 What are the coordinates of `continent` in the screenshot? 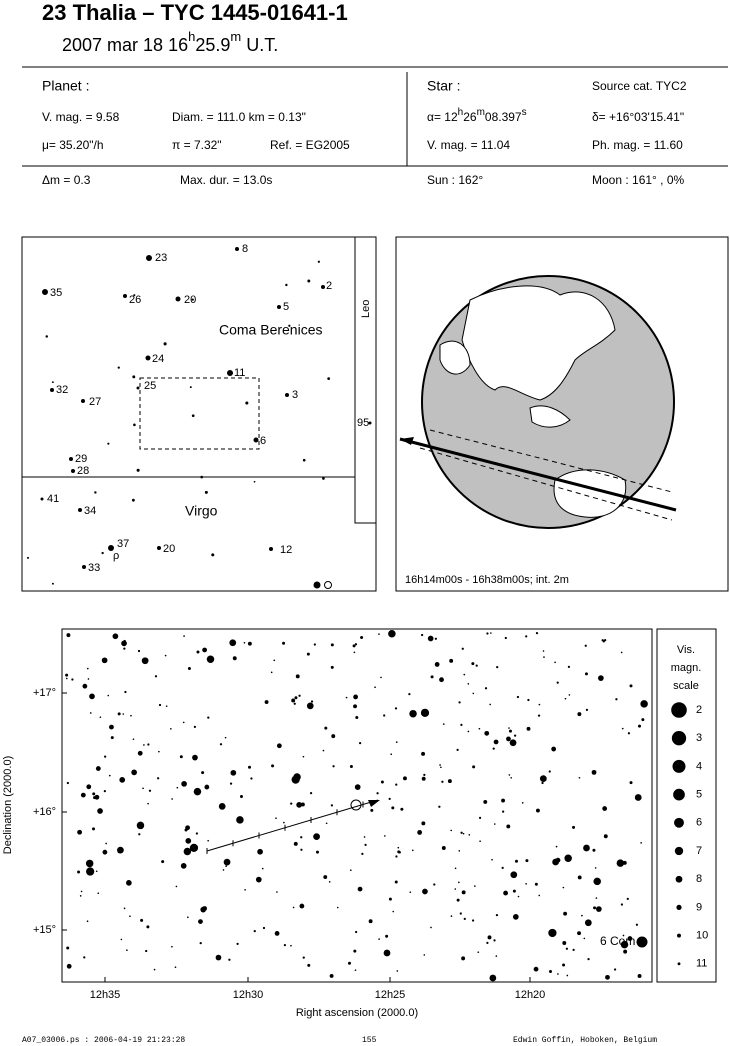 It's located at (538, 343).